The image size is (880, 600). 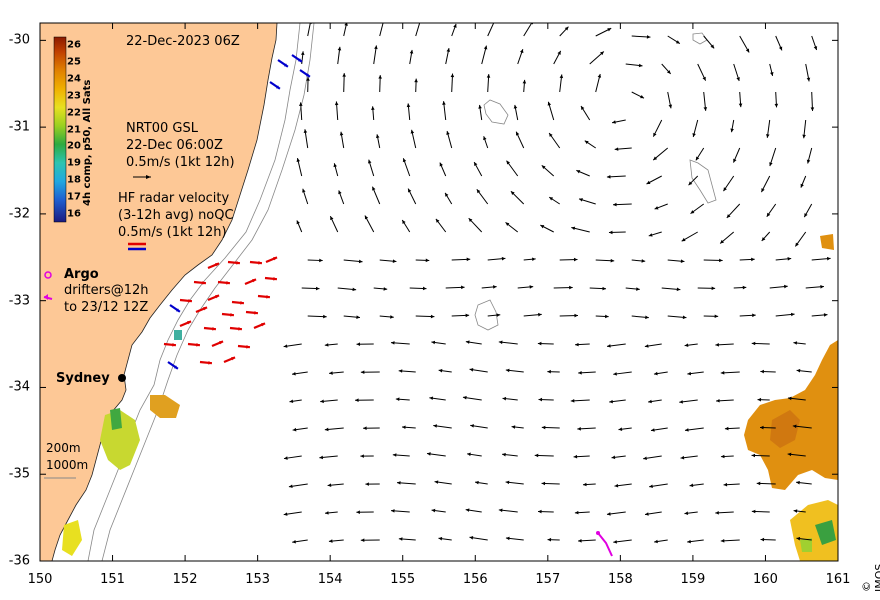 I want to click on colorbar-tick-label: 19, so click(x=74, y=163).